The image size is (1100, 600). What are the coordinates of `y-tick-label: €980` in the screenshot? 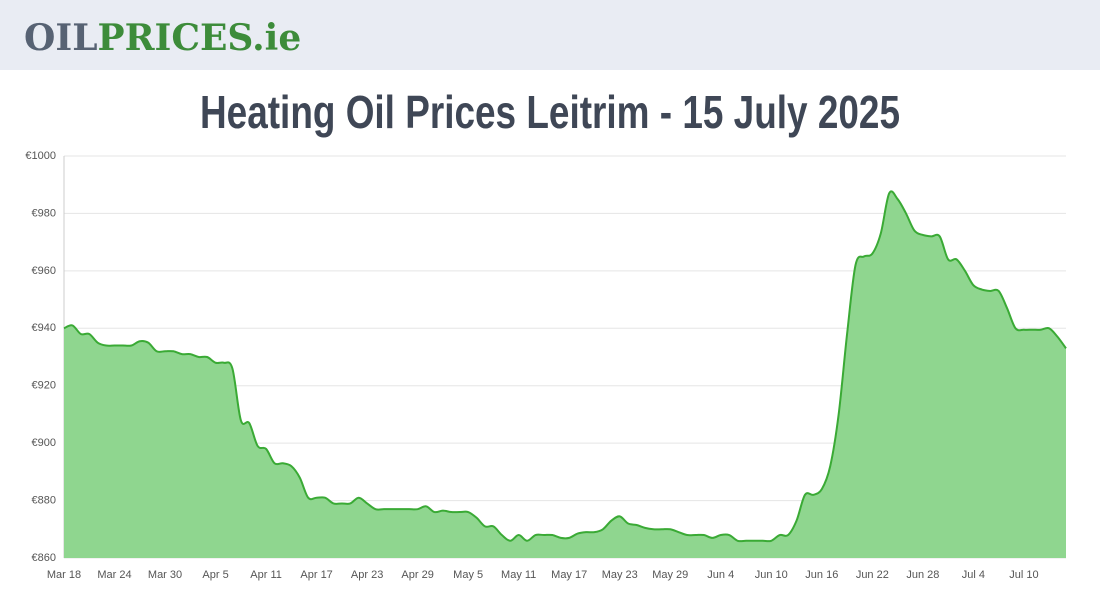 It's located at (44, 213).